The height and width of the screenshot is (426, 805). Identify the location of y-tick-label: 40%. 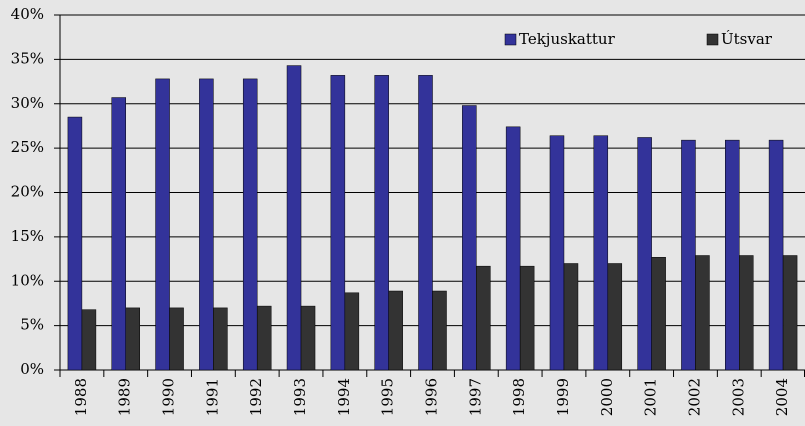
(27, 14).